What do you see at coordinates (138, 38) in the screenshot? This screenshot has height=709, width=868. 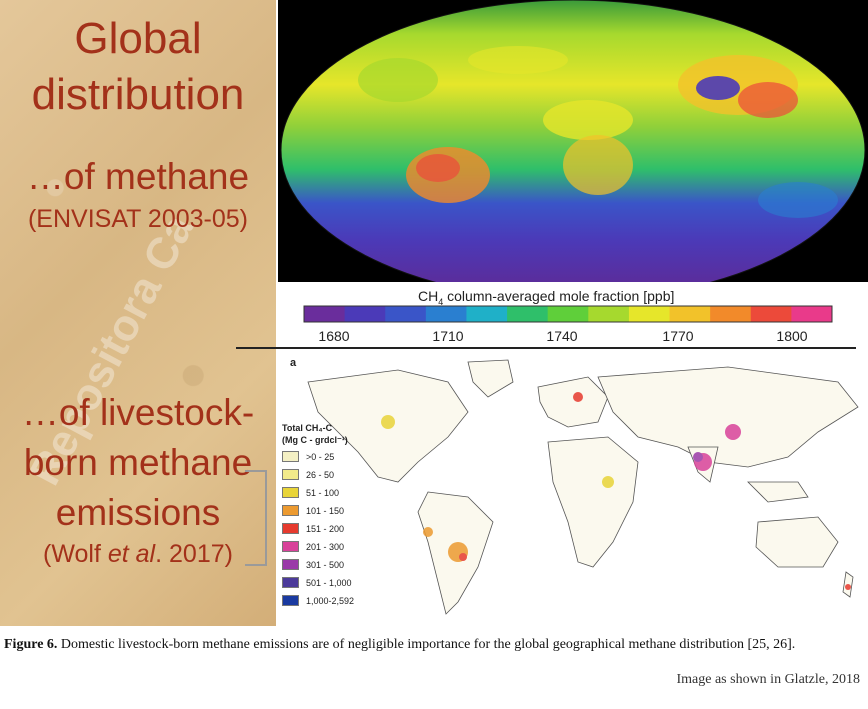 I see `title-line-global: Global` at bounding box center [138, 38].